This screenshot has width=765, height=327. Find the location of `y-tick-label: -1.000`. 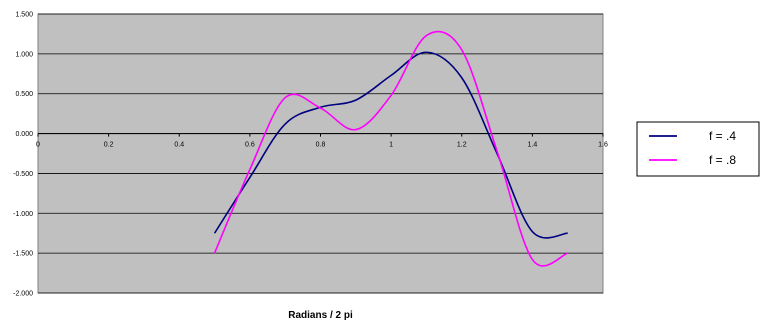

y-tick-label: -1.000 is located at coordinates (23, 214).